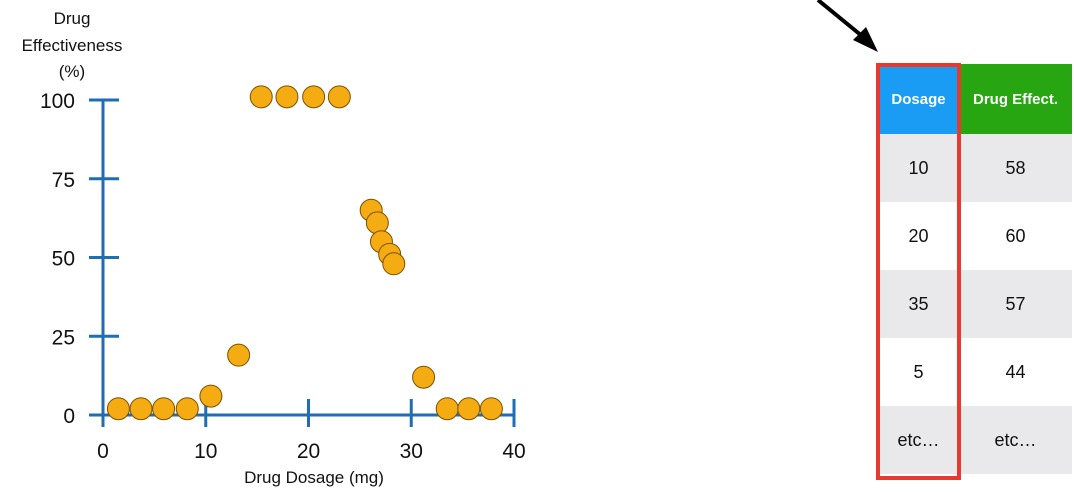  What do you see at coordinates (1015, 372) in the screenshot?
I see `table-cell-effect: 44` at bounding box center [1015, 372].